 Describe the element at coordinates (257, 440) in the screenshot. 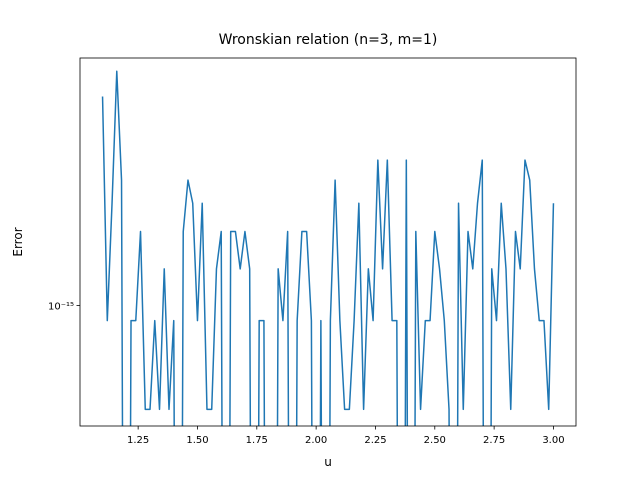

I see `x-tick-label: 1.75` at that location.